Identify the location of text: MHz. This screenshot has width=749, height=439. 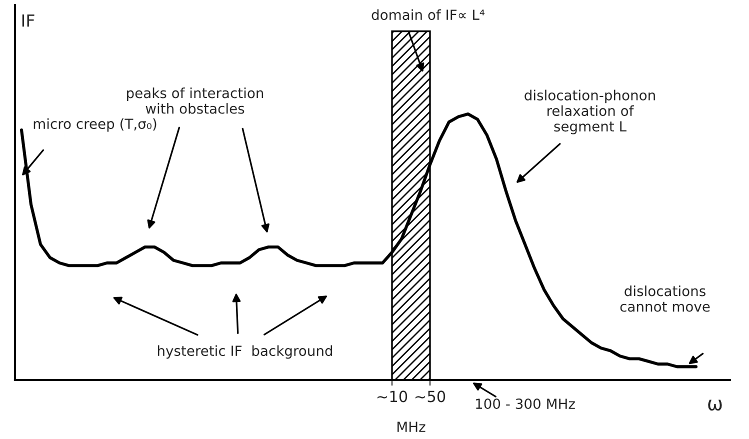
(412, 427).